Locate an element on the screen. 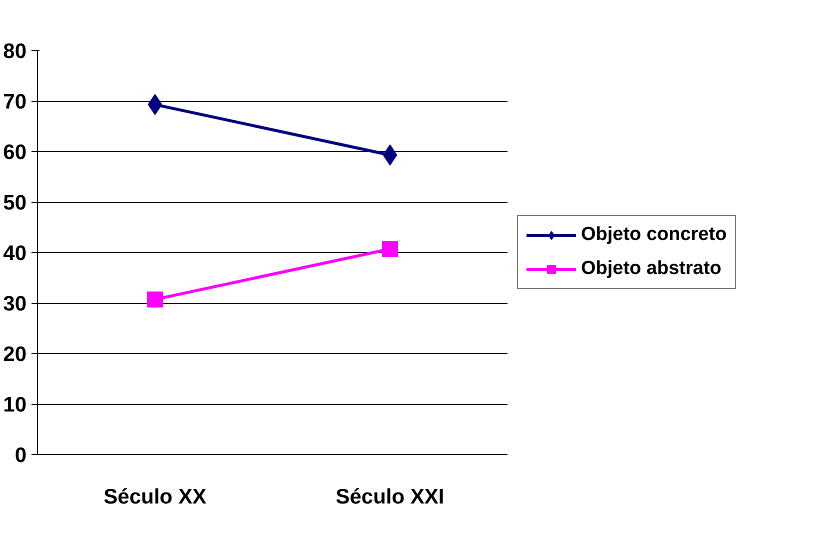  legend-label: Objeto concreto is located at coordinates (654, 235).